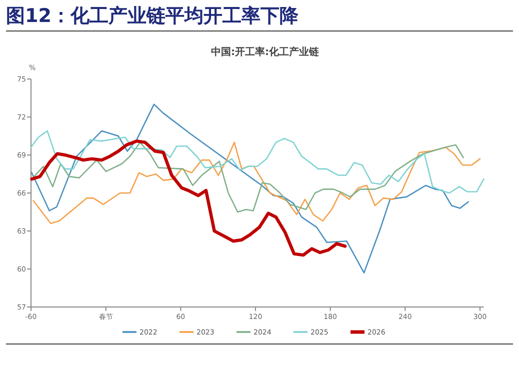 The height and width of the screenshot is (375, 519). What do you see at coordinates (257, 162) in the screenshot?
I see `line-series` at bounding box center [257, 162].